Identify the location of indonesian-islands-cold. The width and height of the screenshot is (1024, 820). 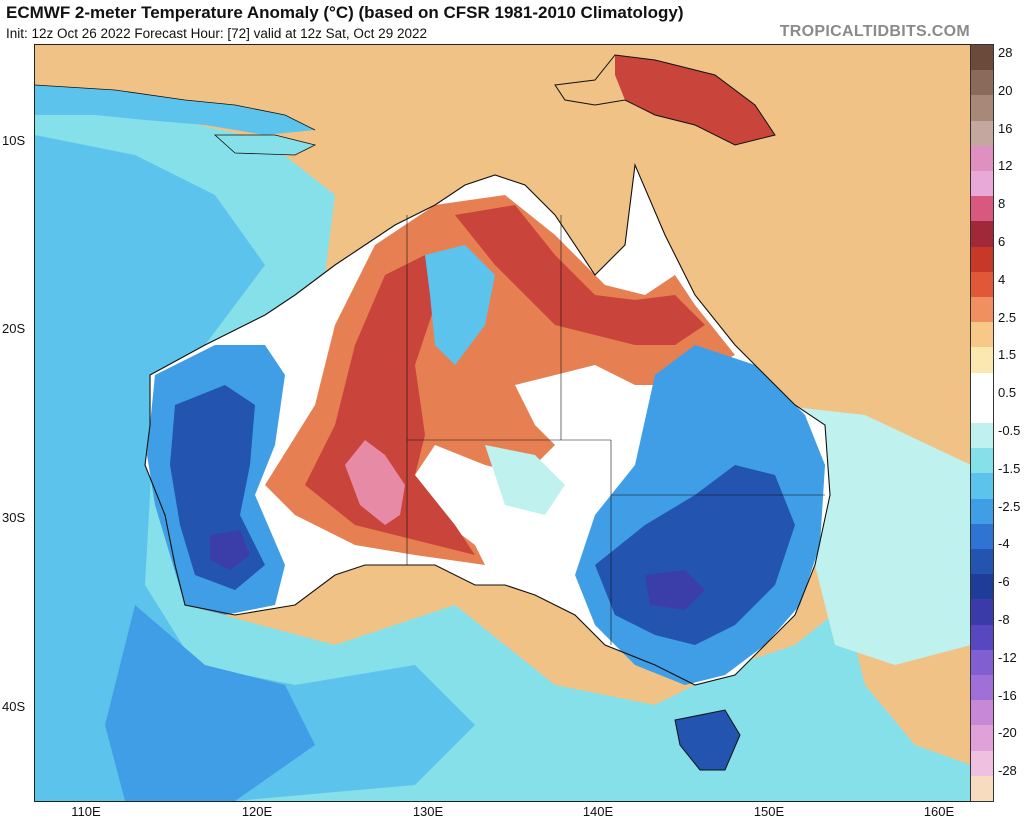
(175, 110).